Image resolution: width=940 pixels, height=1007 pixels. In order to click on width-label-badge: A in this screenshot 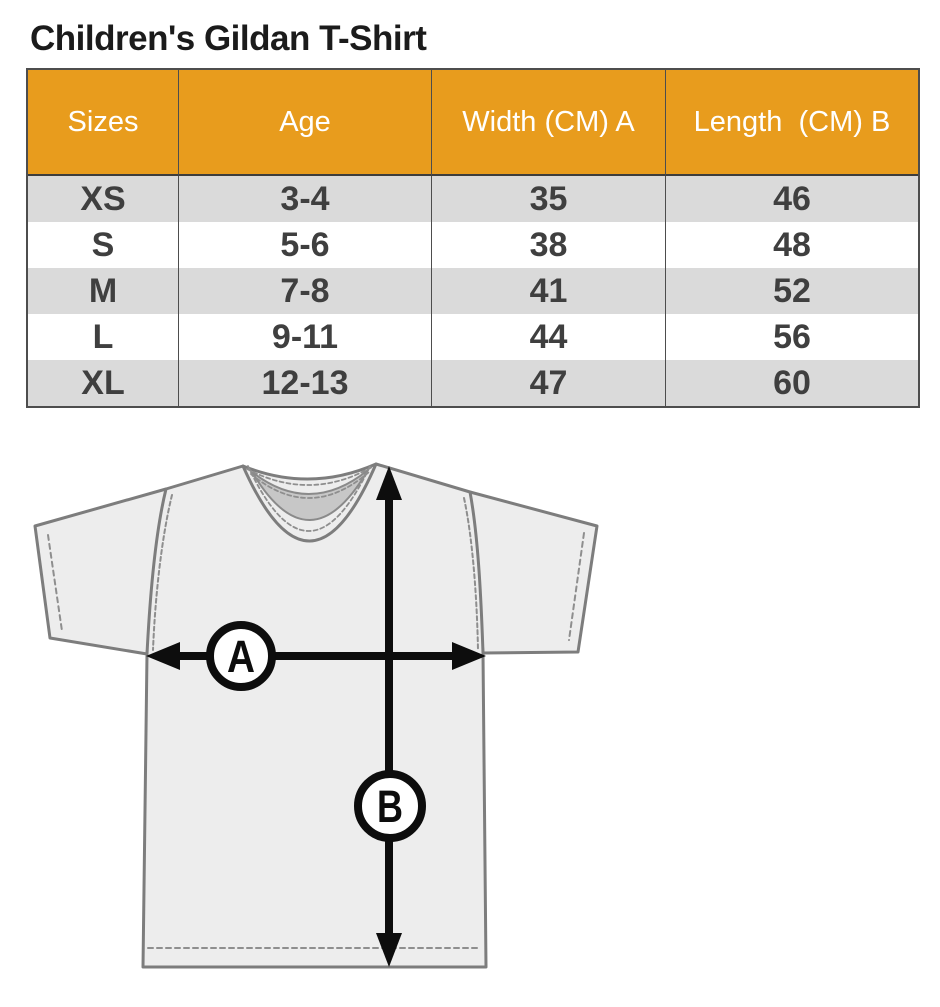, I will do `click(241, 656)`.